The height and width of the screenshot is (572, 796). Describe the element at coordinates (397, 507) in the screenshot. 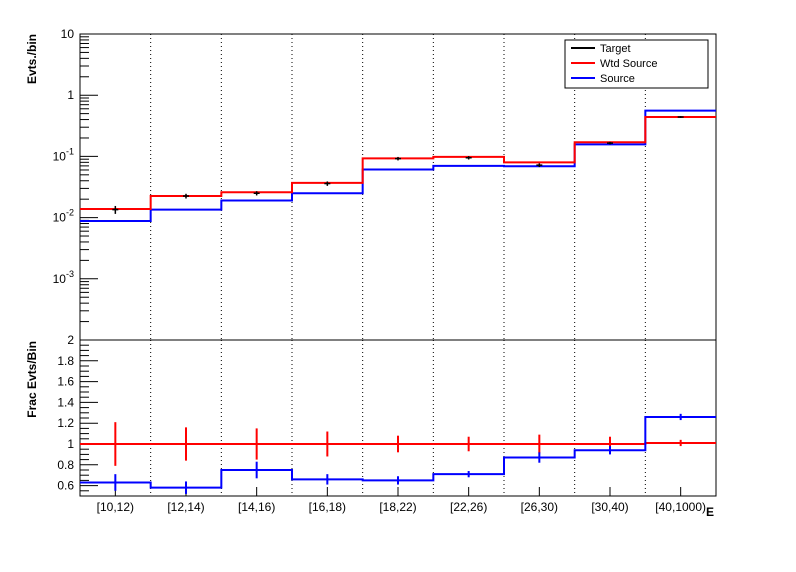

I see `x-tick-label: [18,22)` at that location.